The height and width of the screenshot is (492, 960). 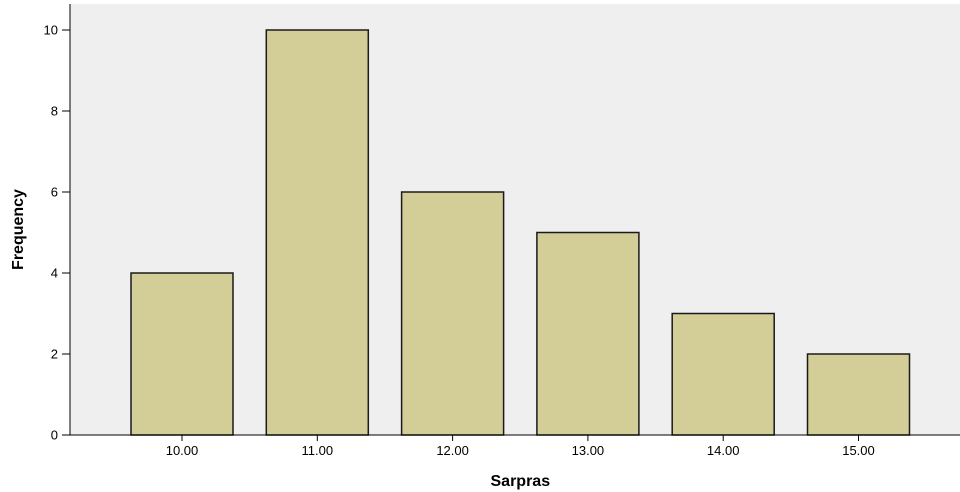 What do you see at coordinates (182, 354) in the screenshot?
I see `bar-10.00` at bounding box center [182, 354].